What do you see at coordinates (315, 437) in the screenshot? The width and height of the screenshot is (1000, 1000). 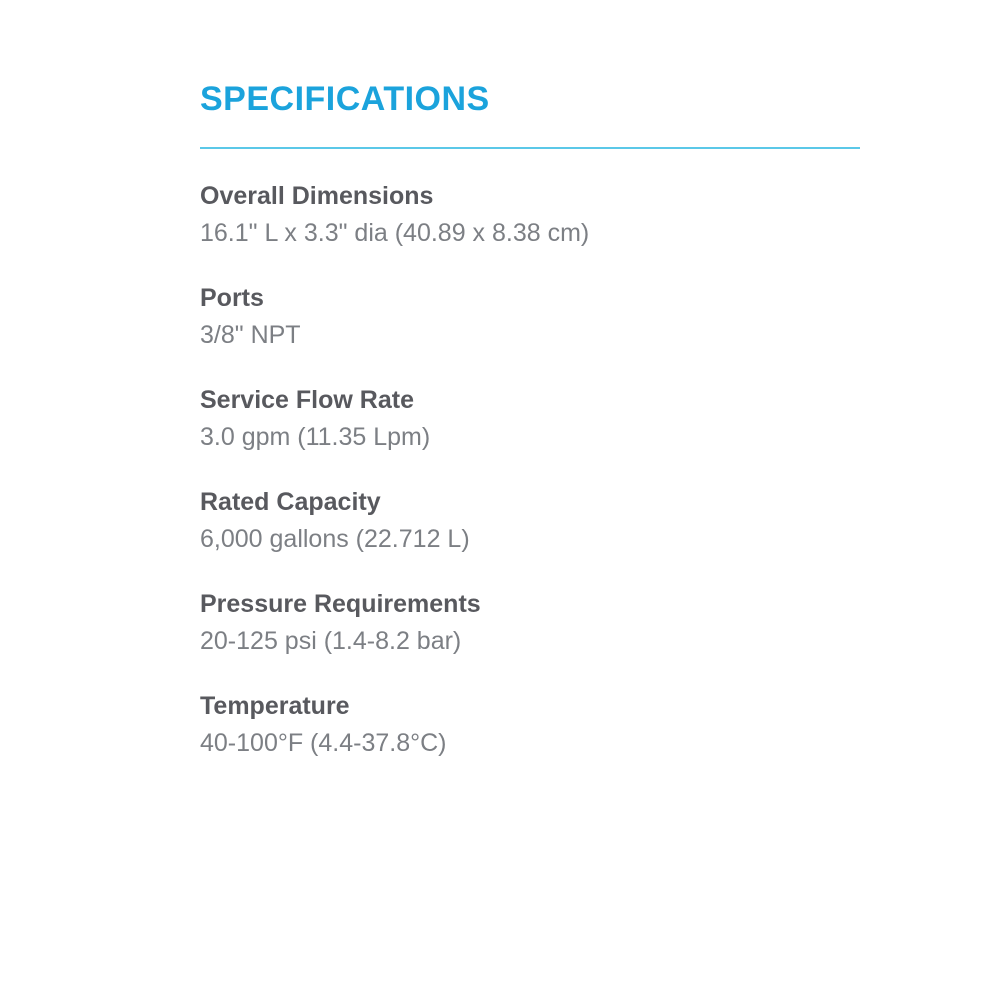 I see `spec-value-service-flow-rate: 3.0 gpm (11.35 Lpm)` at bounding box center [315, 437].